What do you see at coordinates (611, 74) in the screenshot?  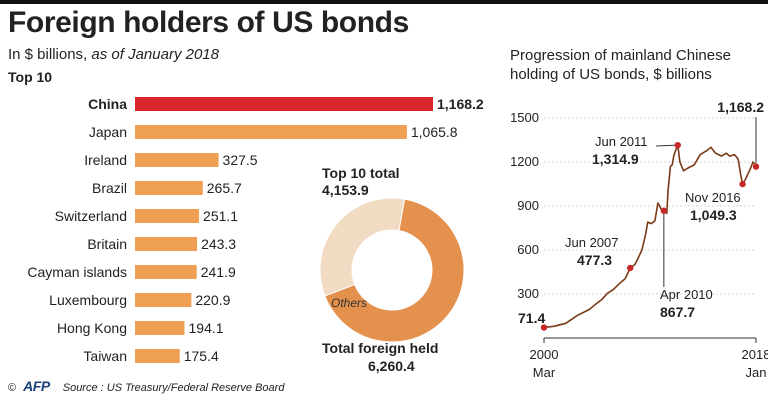 I see `line-chart-title-line2: holding of US bonds, $ billions` at bounding box center [611, 74].